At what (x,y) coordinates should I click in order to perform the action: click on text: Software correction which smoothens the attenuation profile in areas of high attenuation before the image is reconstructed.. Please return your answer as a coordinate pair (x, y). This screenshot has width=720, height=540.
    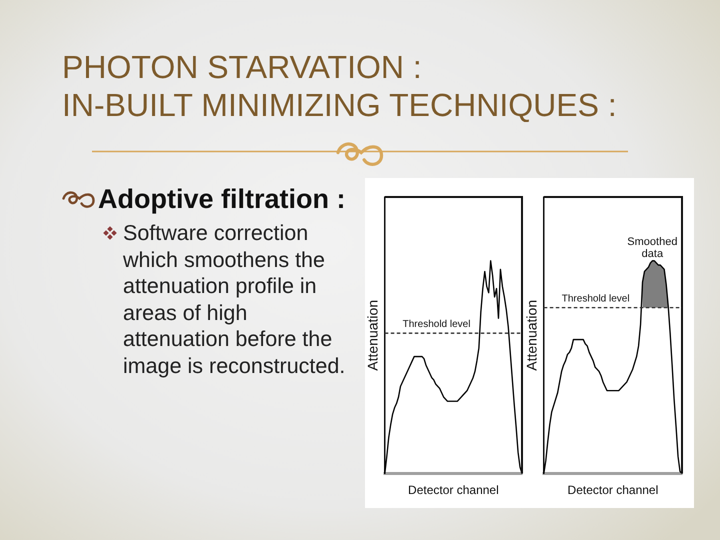
    Looking at the image, I should click on (234, 299).